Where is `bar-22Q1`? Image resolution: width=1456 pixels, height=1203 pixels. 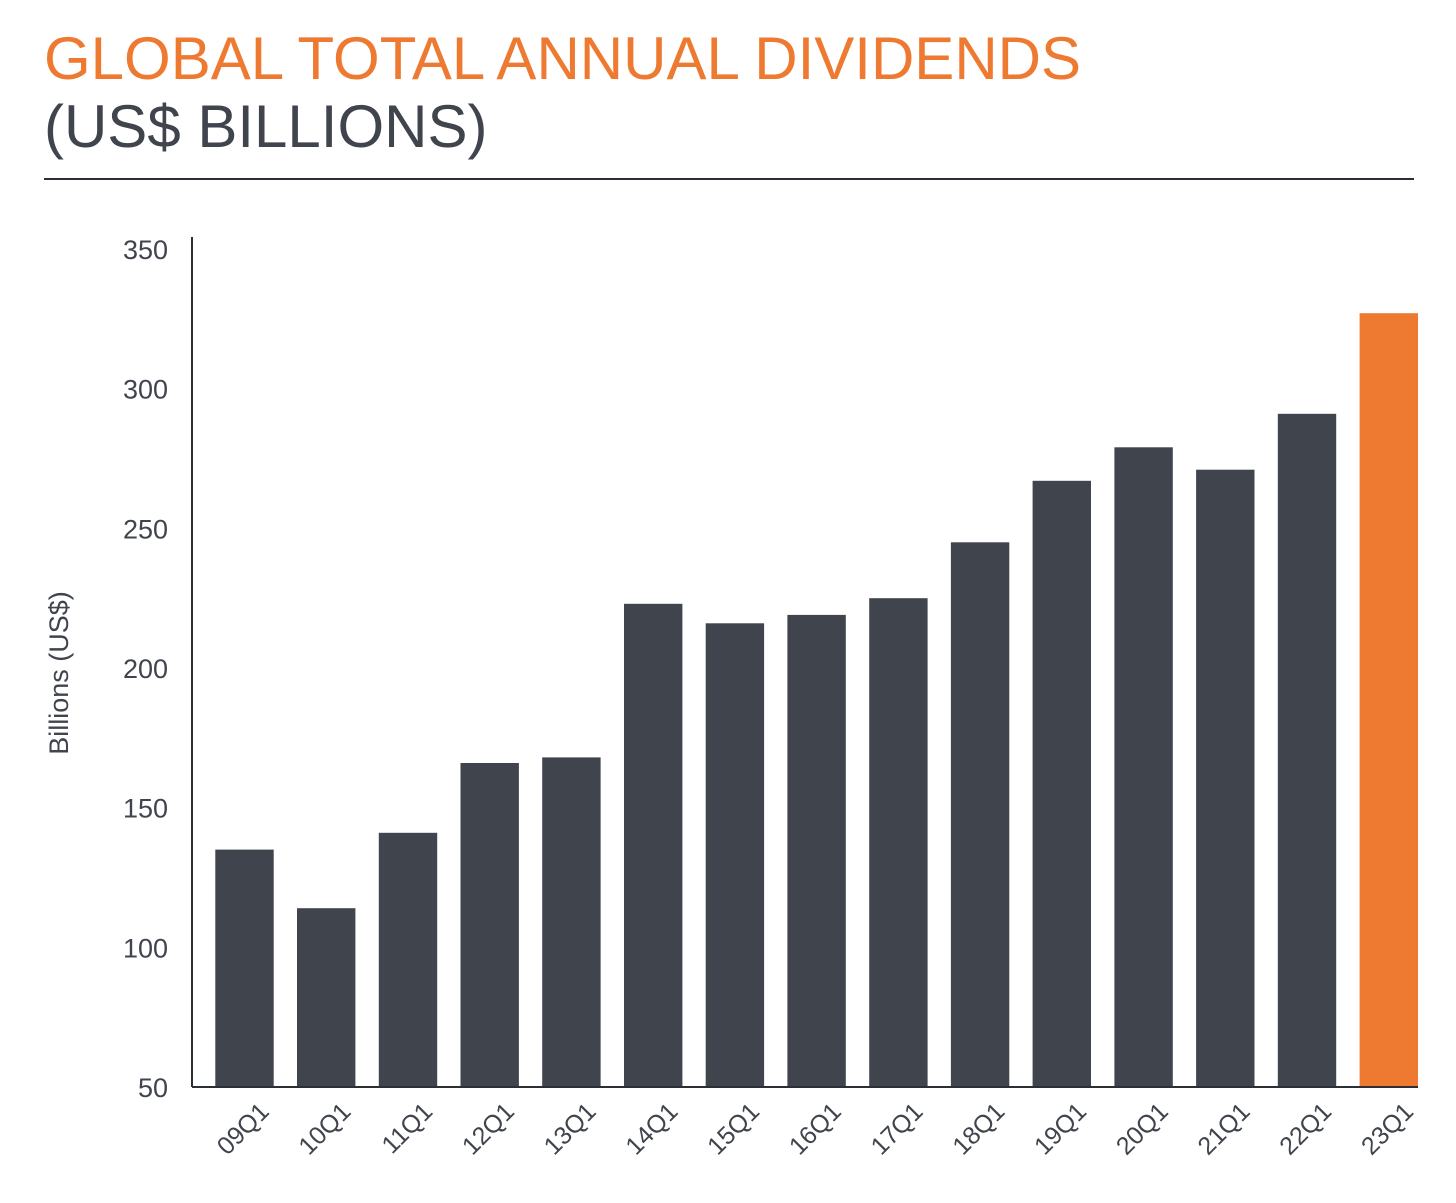
bar-22Q1 is located at coordinates (1307, 750).